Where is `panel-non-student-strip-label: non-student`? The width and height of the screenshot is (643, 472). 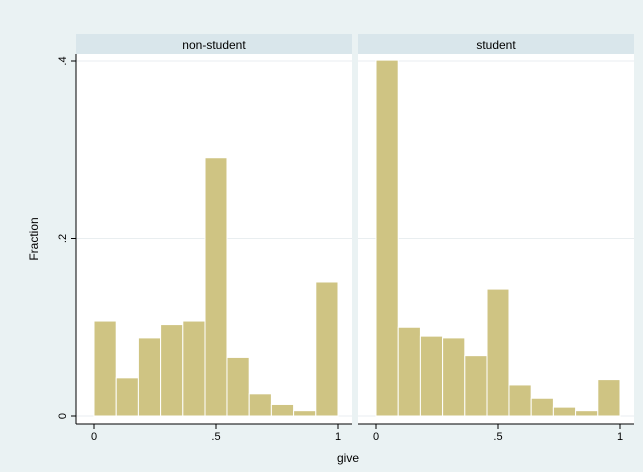
panel-non-student-strip-label: non-student is located at coordinates (214, 45).